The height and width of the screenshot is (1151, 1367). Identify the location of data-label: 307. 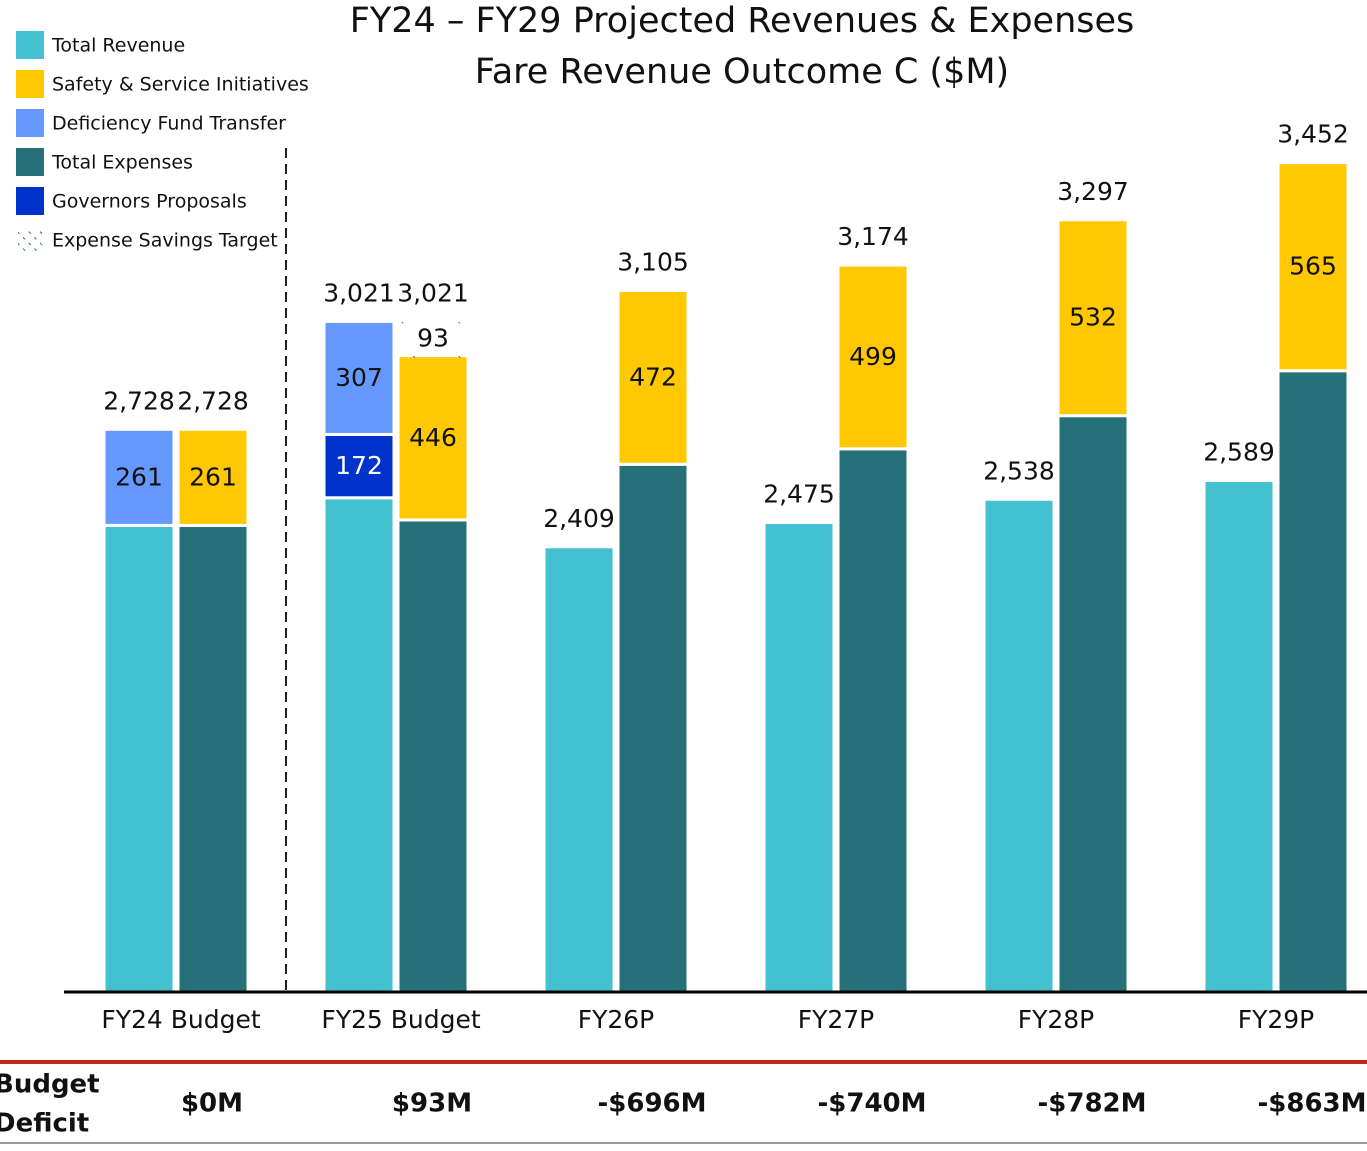
(359, 377).